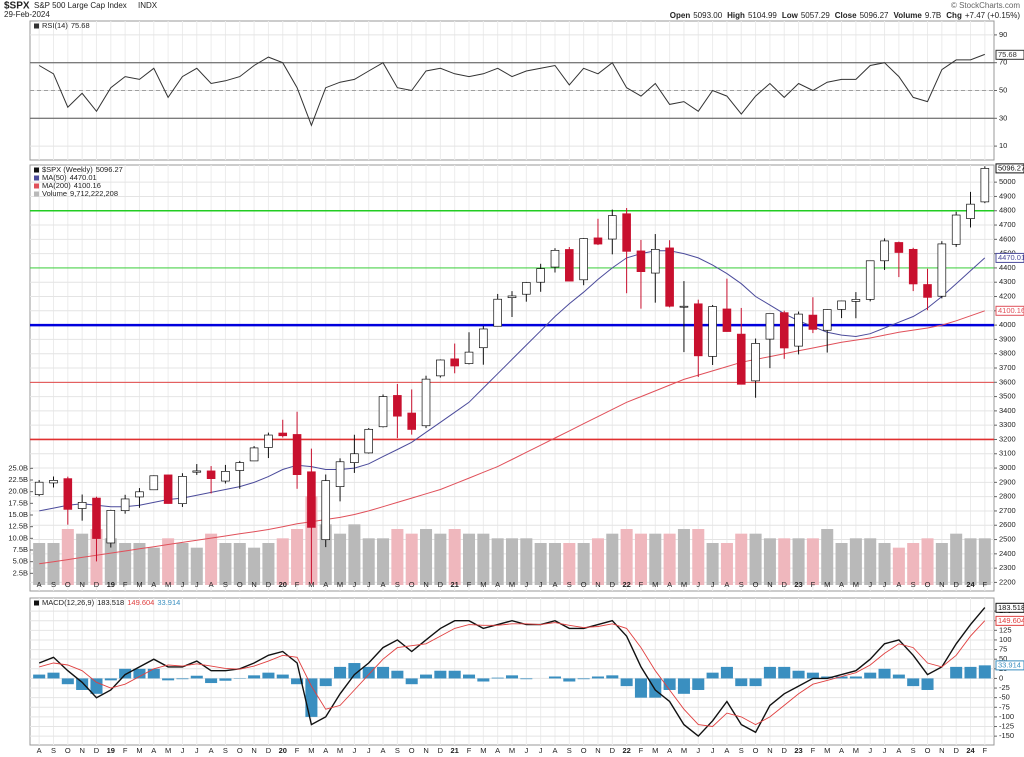  What do you see at coordinates (790, 15) in the screenshot?
I see `quote-label: Low` at bounding box center [790, 15].